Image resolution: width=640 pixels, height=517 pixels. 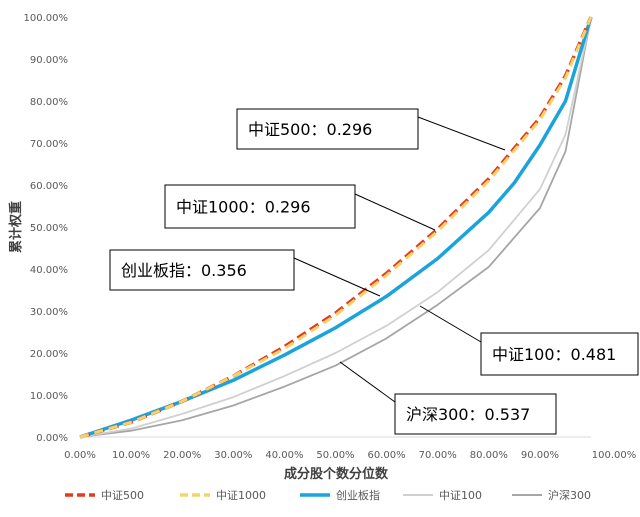 What do you see at coordinates (336, 474) in the screenshot?
I see `x-axis-title: 成分股个数分位数` at bounding box center [336, 474].